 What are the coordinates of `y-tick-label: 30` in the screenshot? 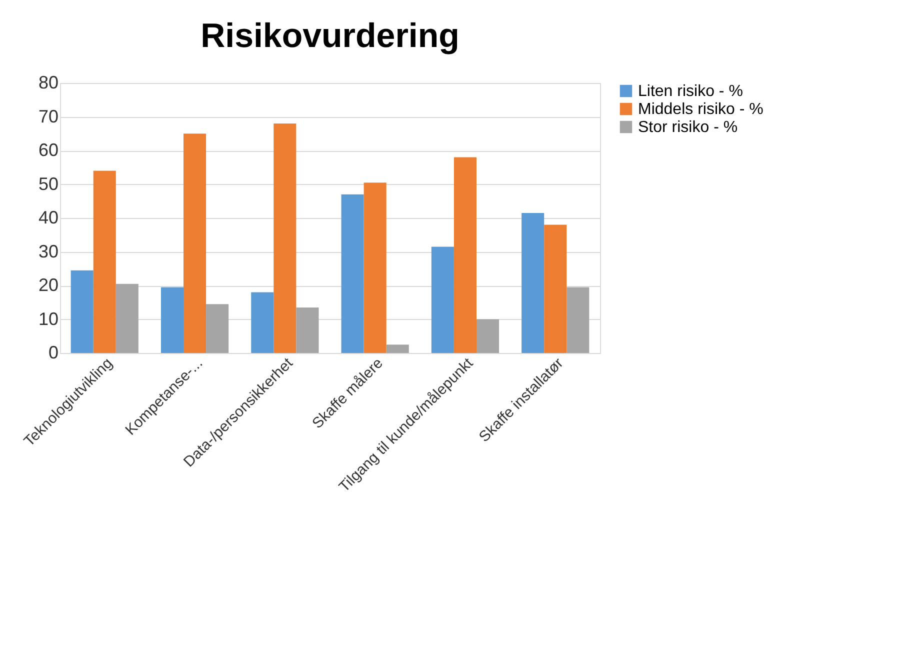 It's located at (48, 251).